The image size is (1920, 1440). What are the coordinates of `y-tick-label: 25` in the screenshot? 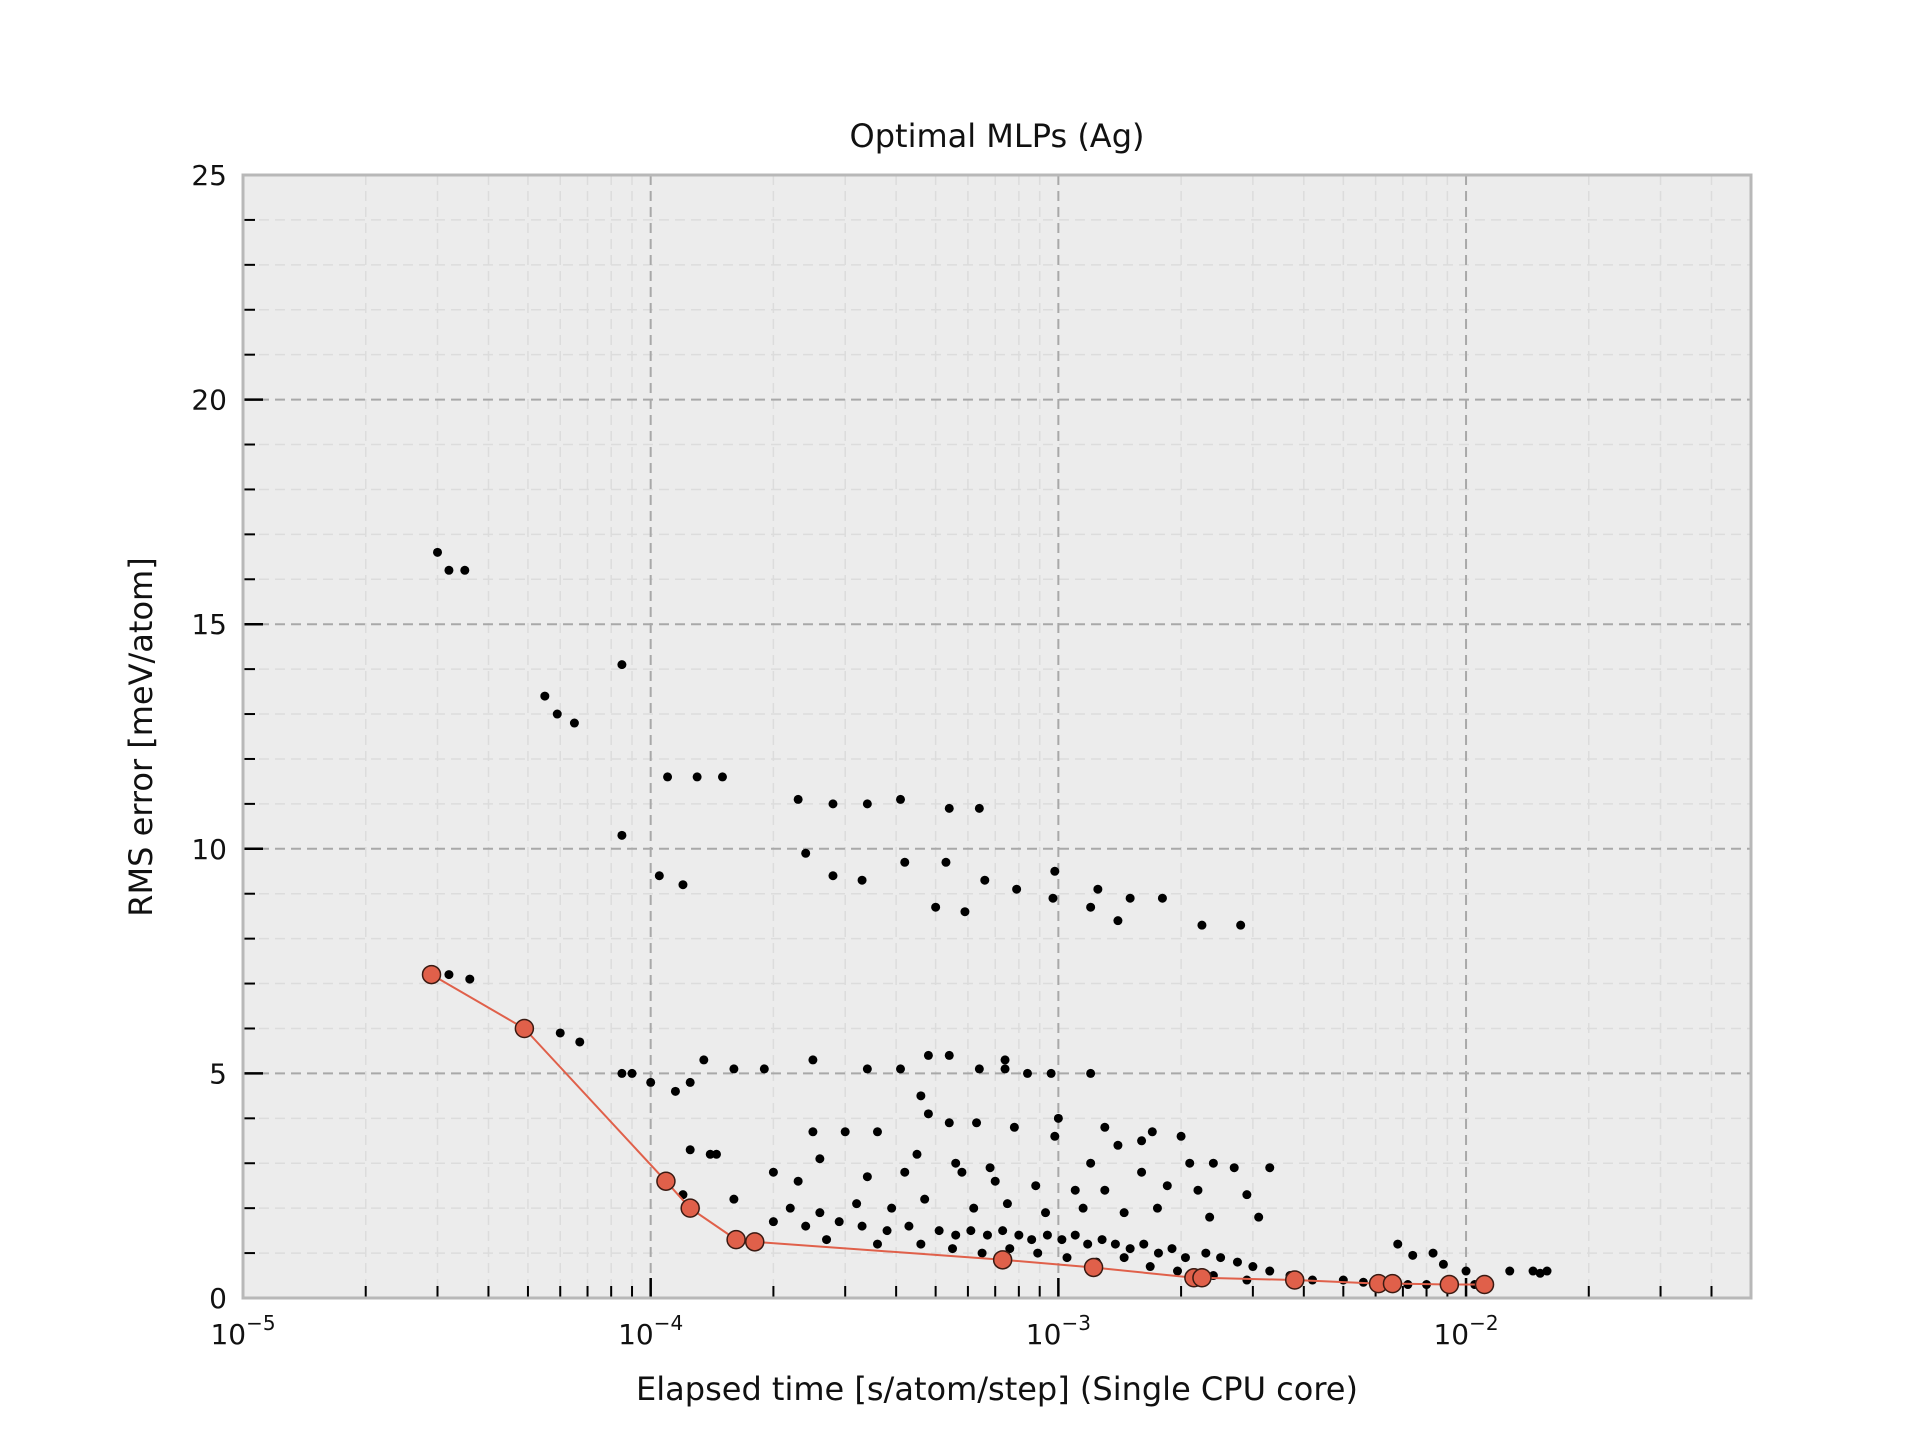 It's located at (209, 175).